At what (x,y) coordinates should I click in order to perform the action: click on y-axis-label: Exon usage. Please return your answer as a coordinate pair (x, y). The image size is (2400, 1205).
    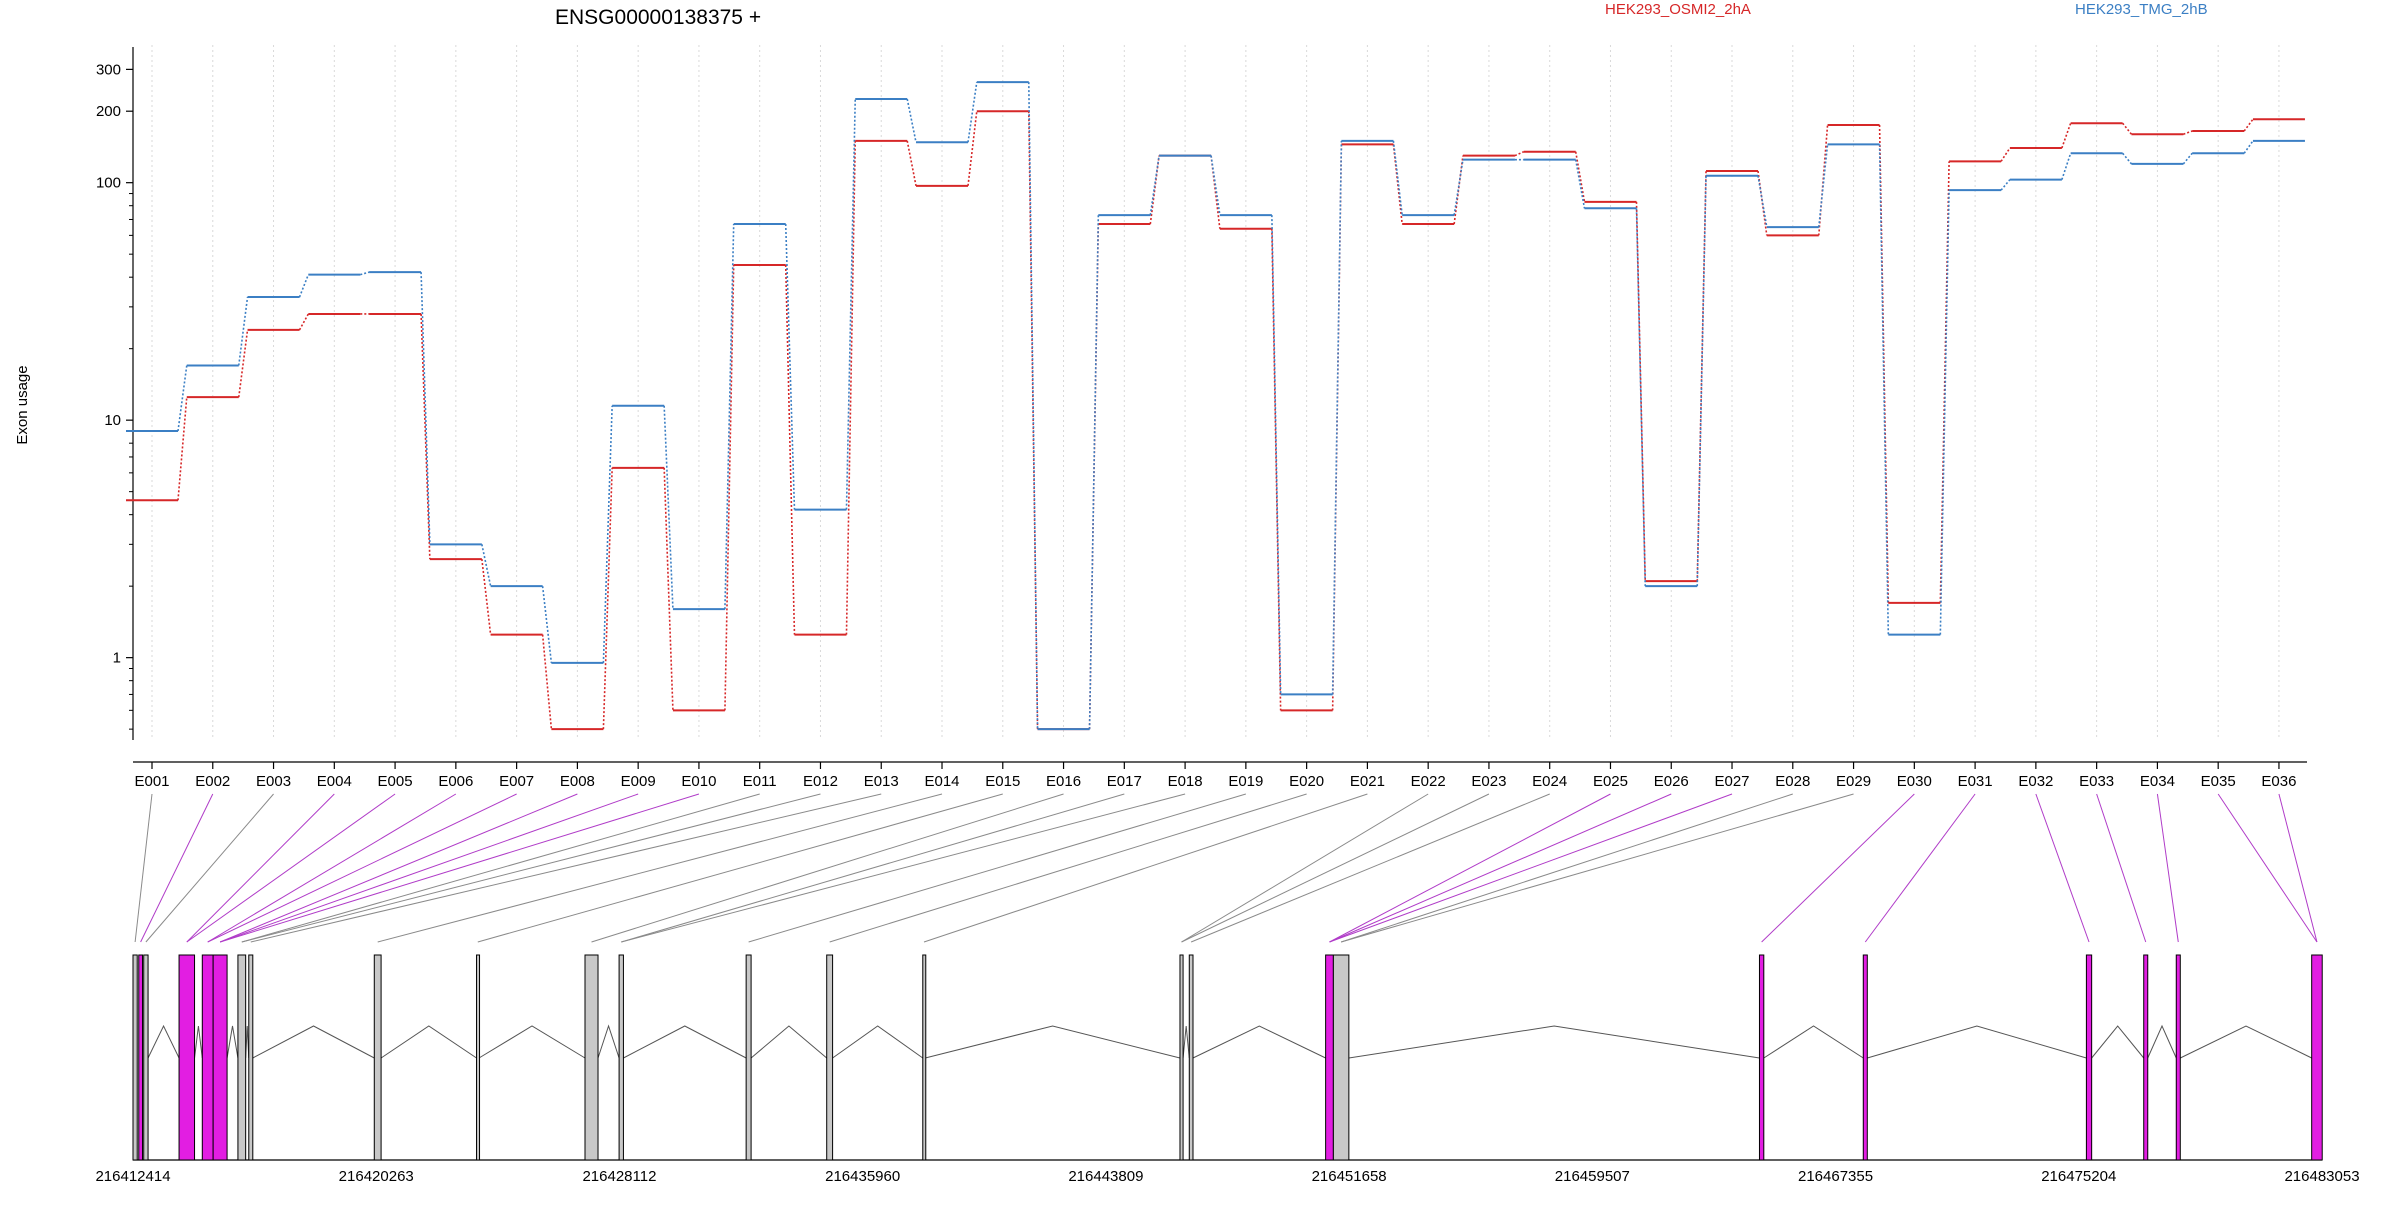
    Looking at the image, I should click on (22, 404).